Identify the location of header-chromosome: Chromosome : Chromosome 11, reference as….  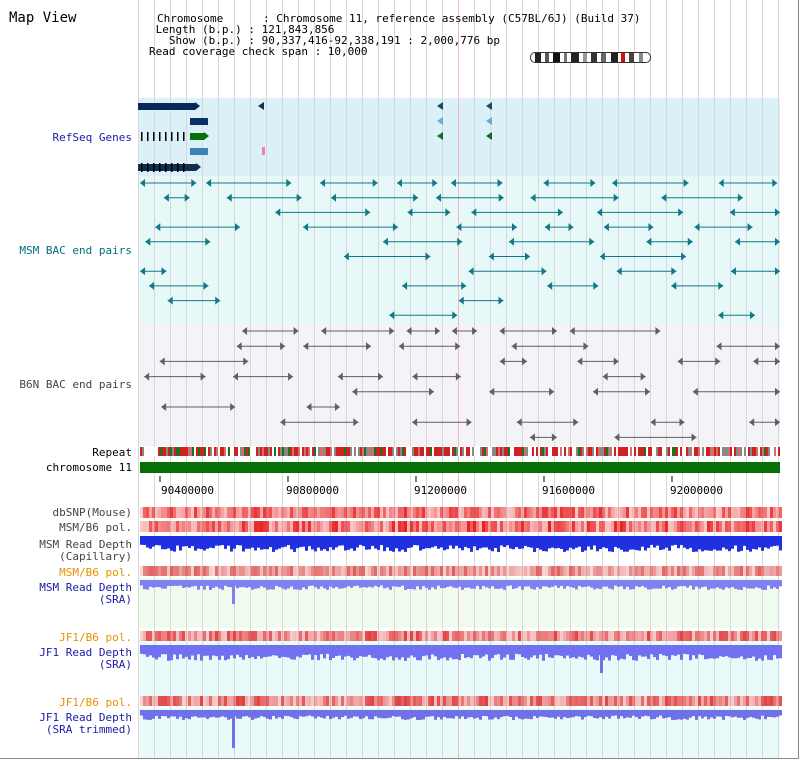
(399, 18).